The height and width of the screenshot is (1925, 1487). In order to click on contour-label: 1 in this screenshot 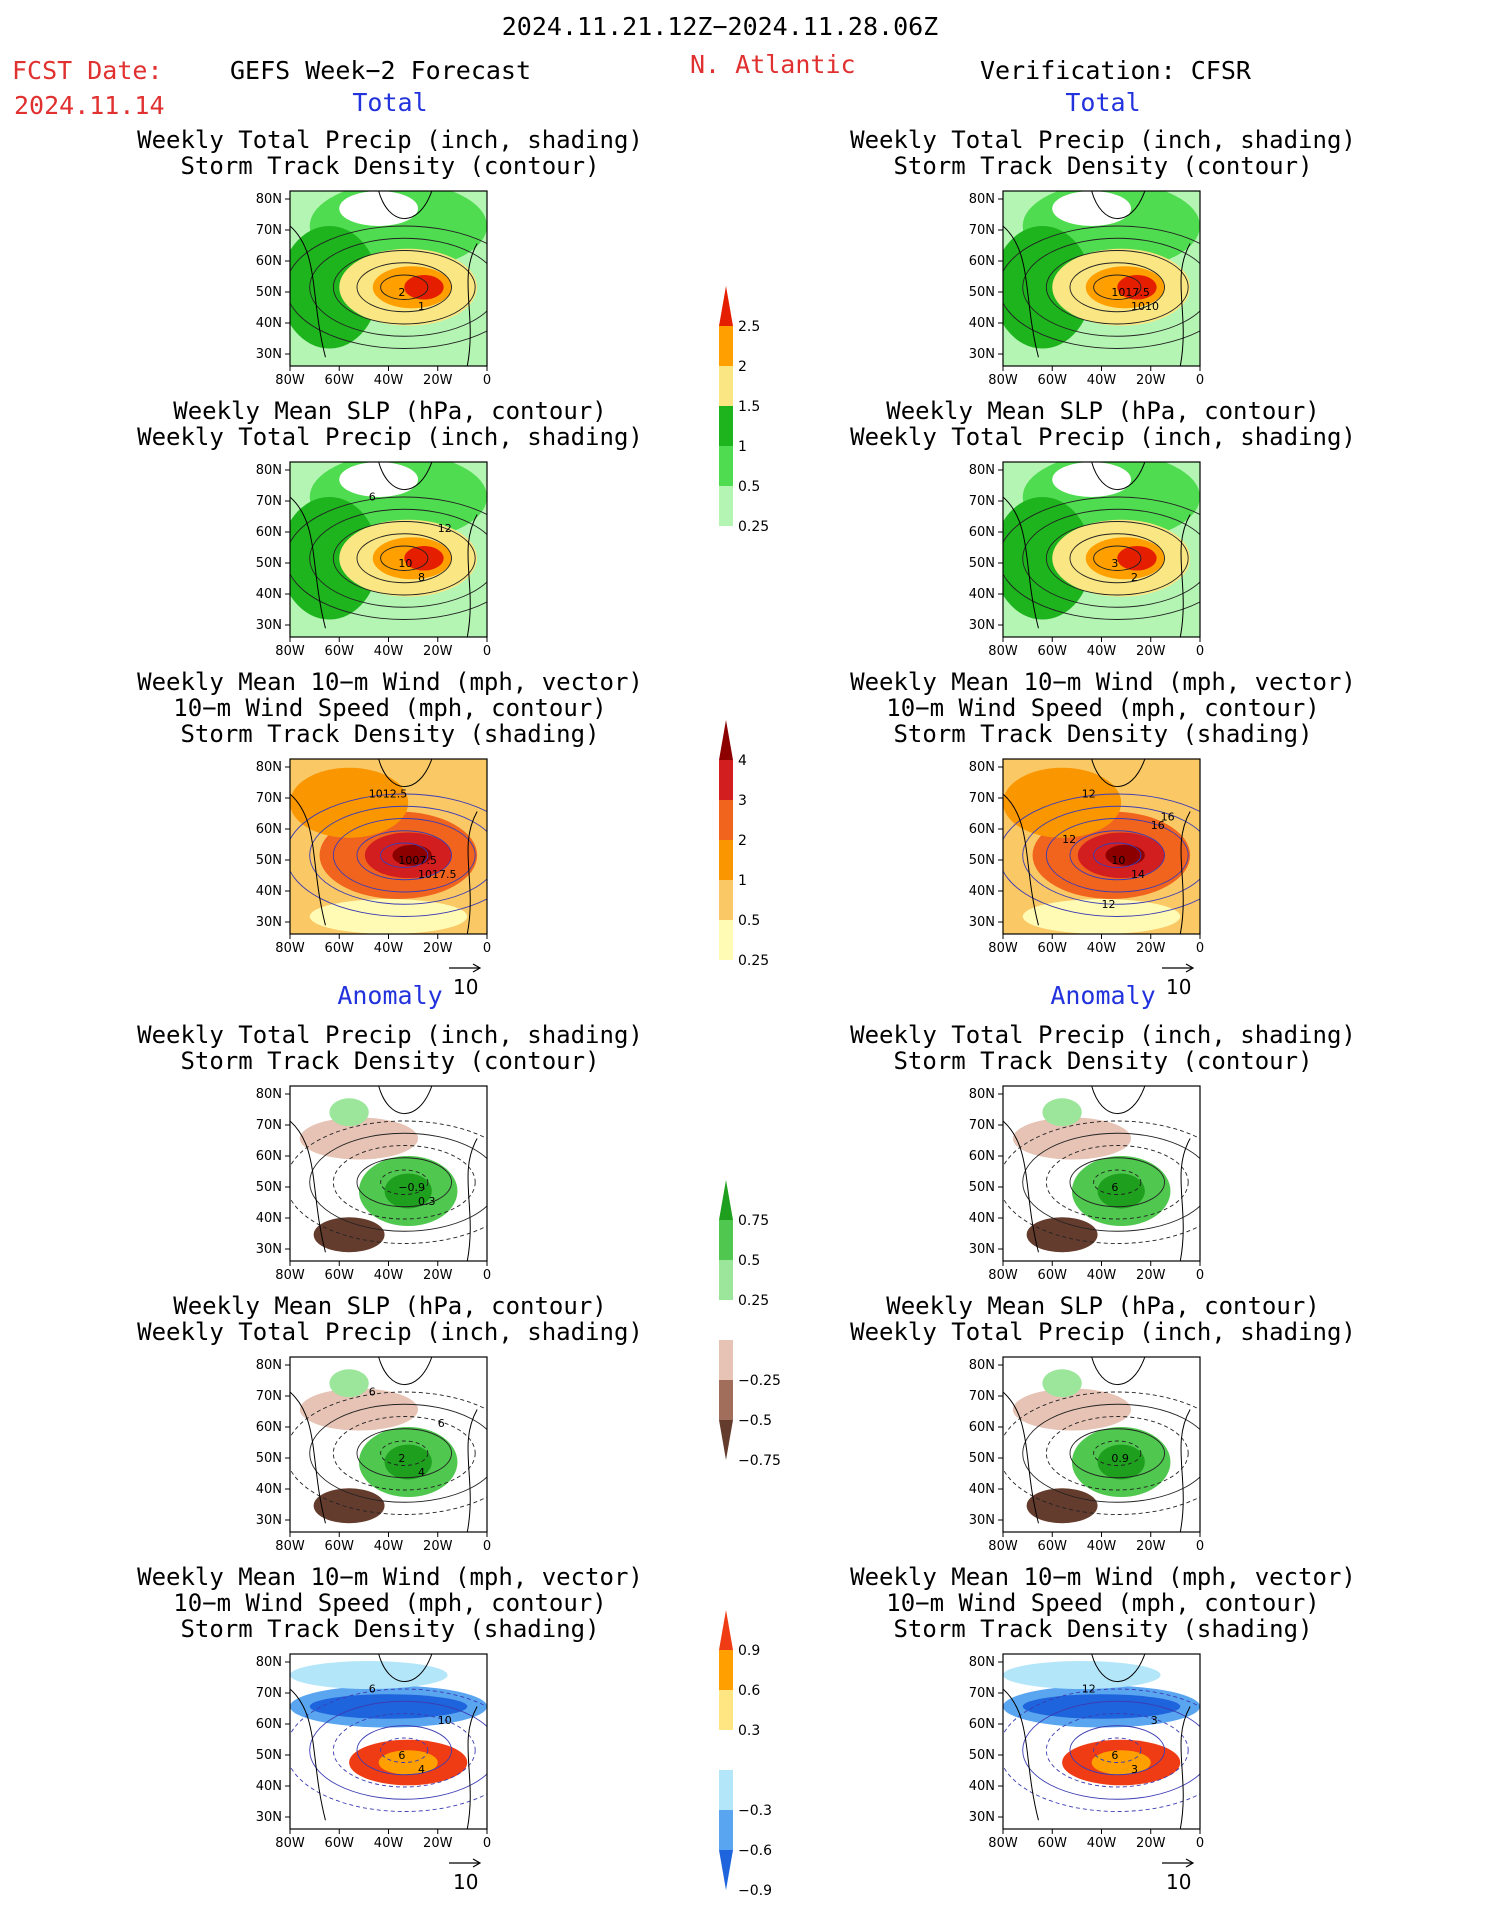, I will do `click(421, 306)`.